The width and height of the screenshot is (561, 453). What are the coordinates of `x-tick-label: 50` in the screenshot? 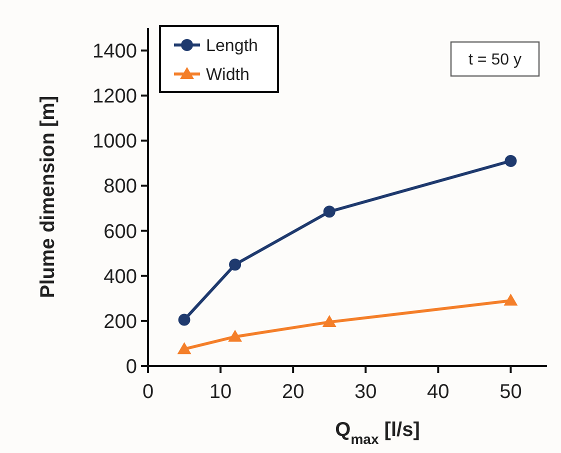 It's located at (511, 392).